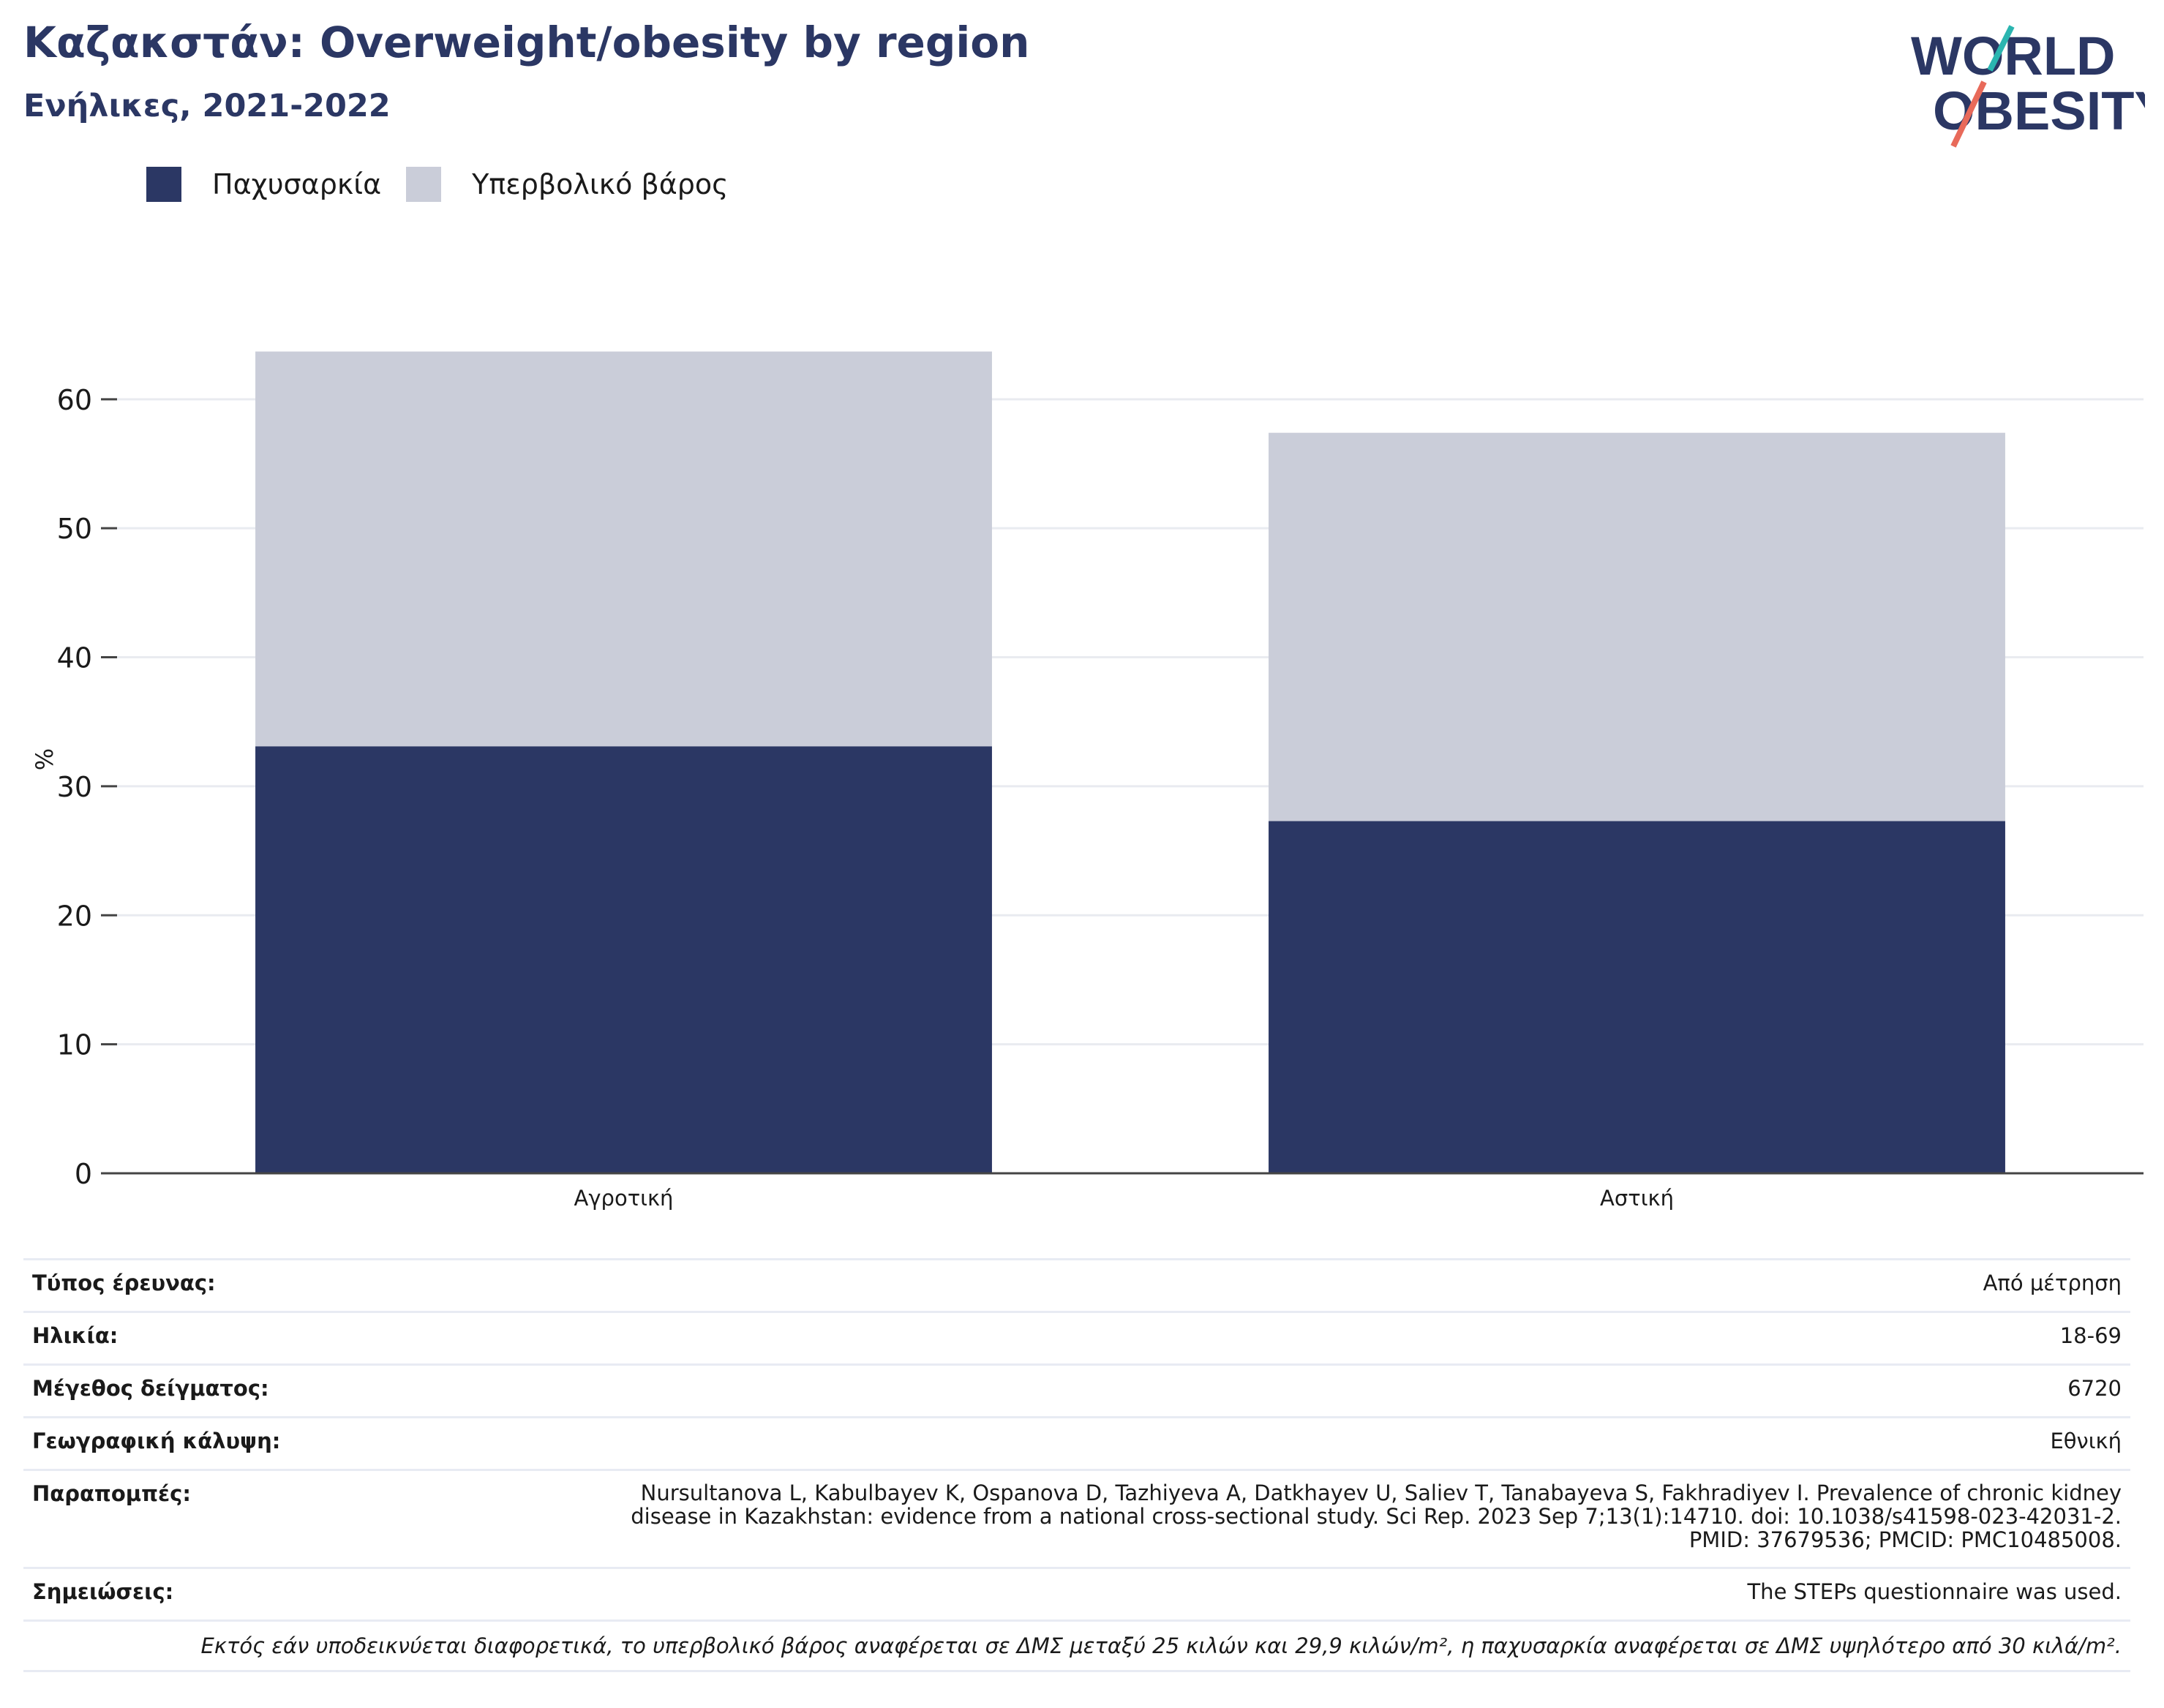 The image size is (2164, 1708). What do you see at coordinates (74, 529) in the screenshot?
I see `y-tick-label: 50` at bounding box center [74, 529].